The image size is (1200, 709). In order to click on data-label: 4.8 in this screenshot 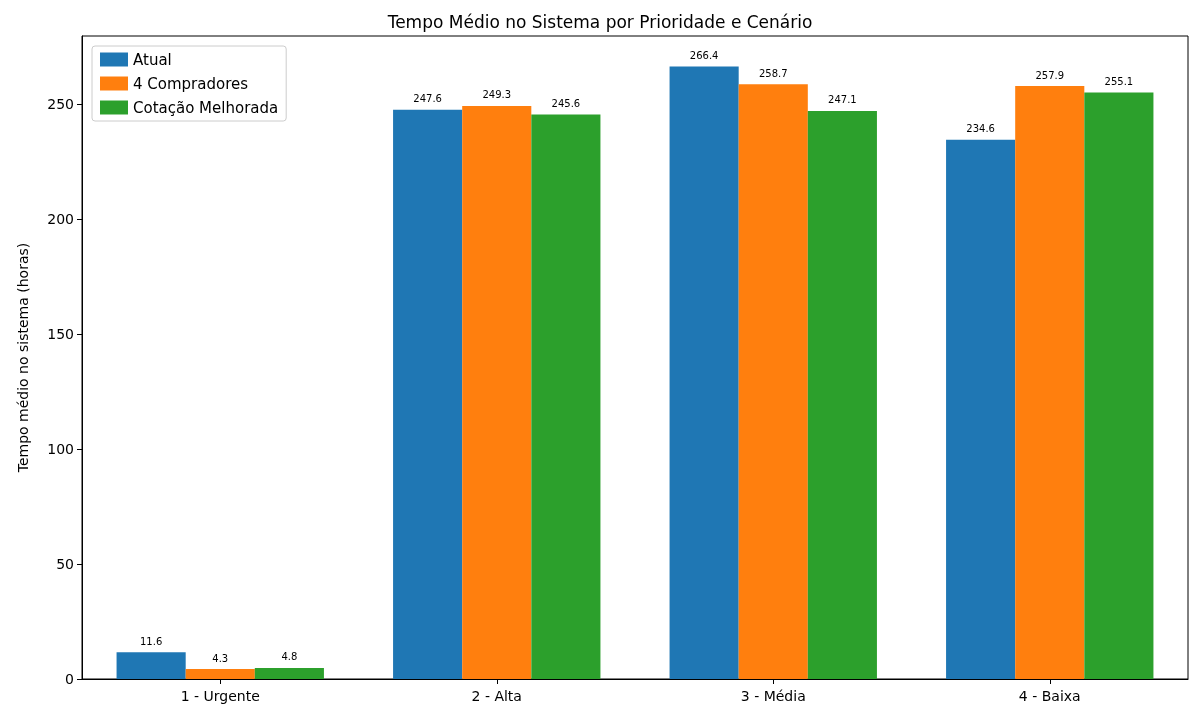, I will do `click(289, 657)`.